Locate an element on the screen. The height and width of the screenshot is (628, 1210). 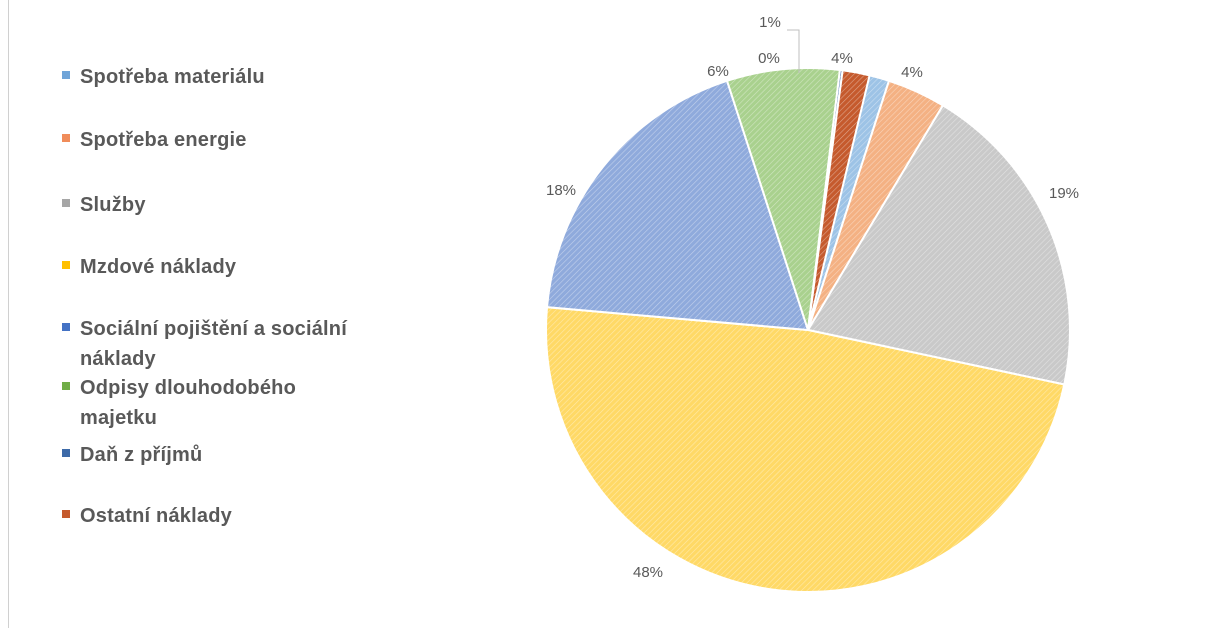
data-label-mzdove-naklady: 48% is located at coordinates (648, 572).